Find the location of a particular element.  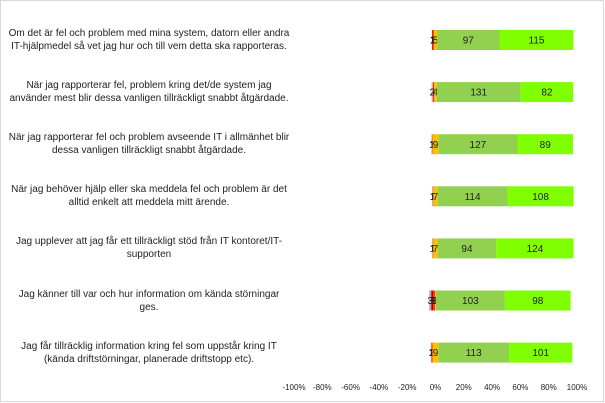

value-label: 115 is located at coordinates (537, 41).